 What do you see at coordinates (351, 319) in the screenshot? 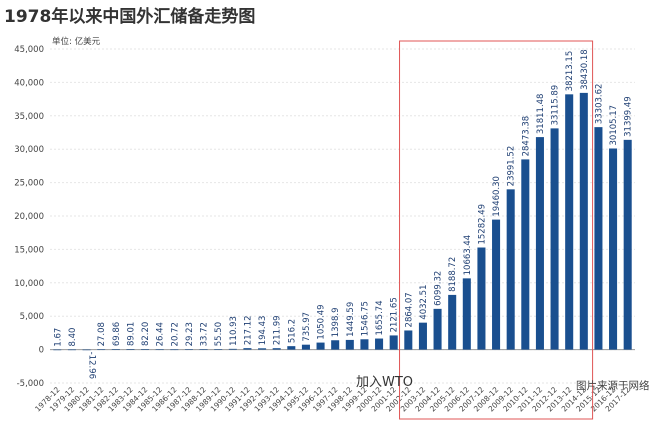
I see `data-label: 1449.59` at bounding box center [351, 319].